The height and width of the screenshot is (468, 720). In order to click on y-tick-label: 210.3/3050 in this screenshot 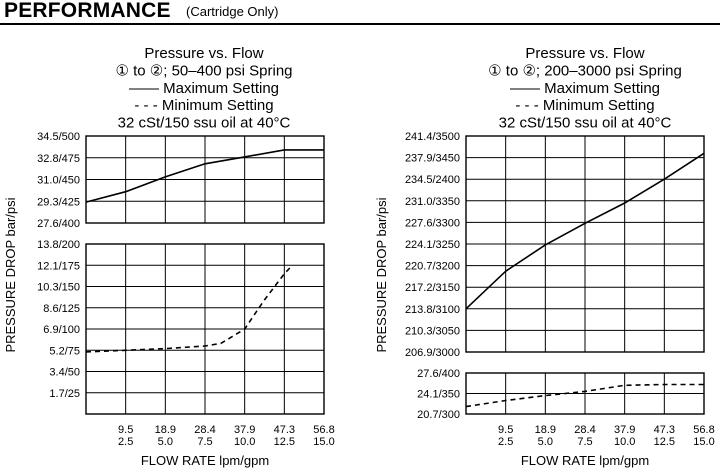, I will do `click(432, 331)`.